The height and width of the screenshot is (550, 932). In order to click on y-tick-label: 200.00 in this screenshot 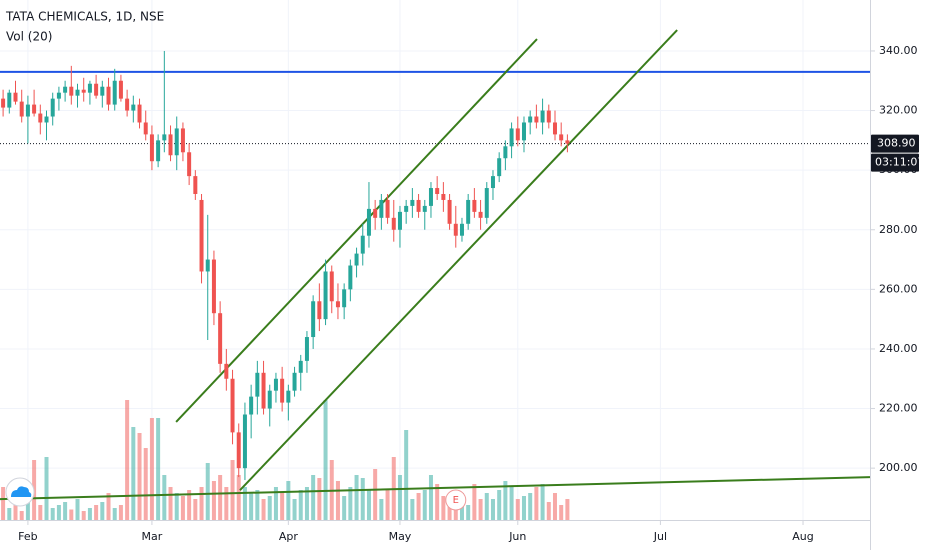, I will do `click(898, 467)`.